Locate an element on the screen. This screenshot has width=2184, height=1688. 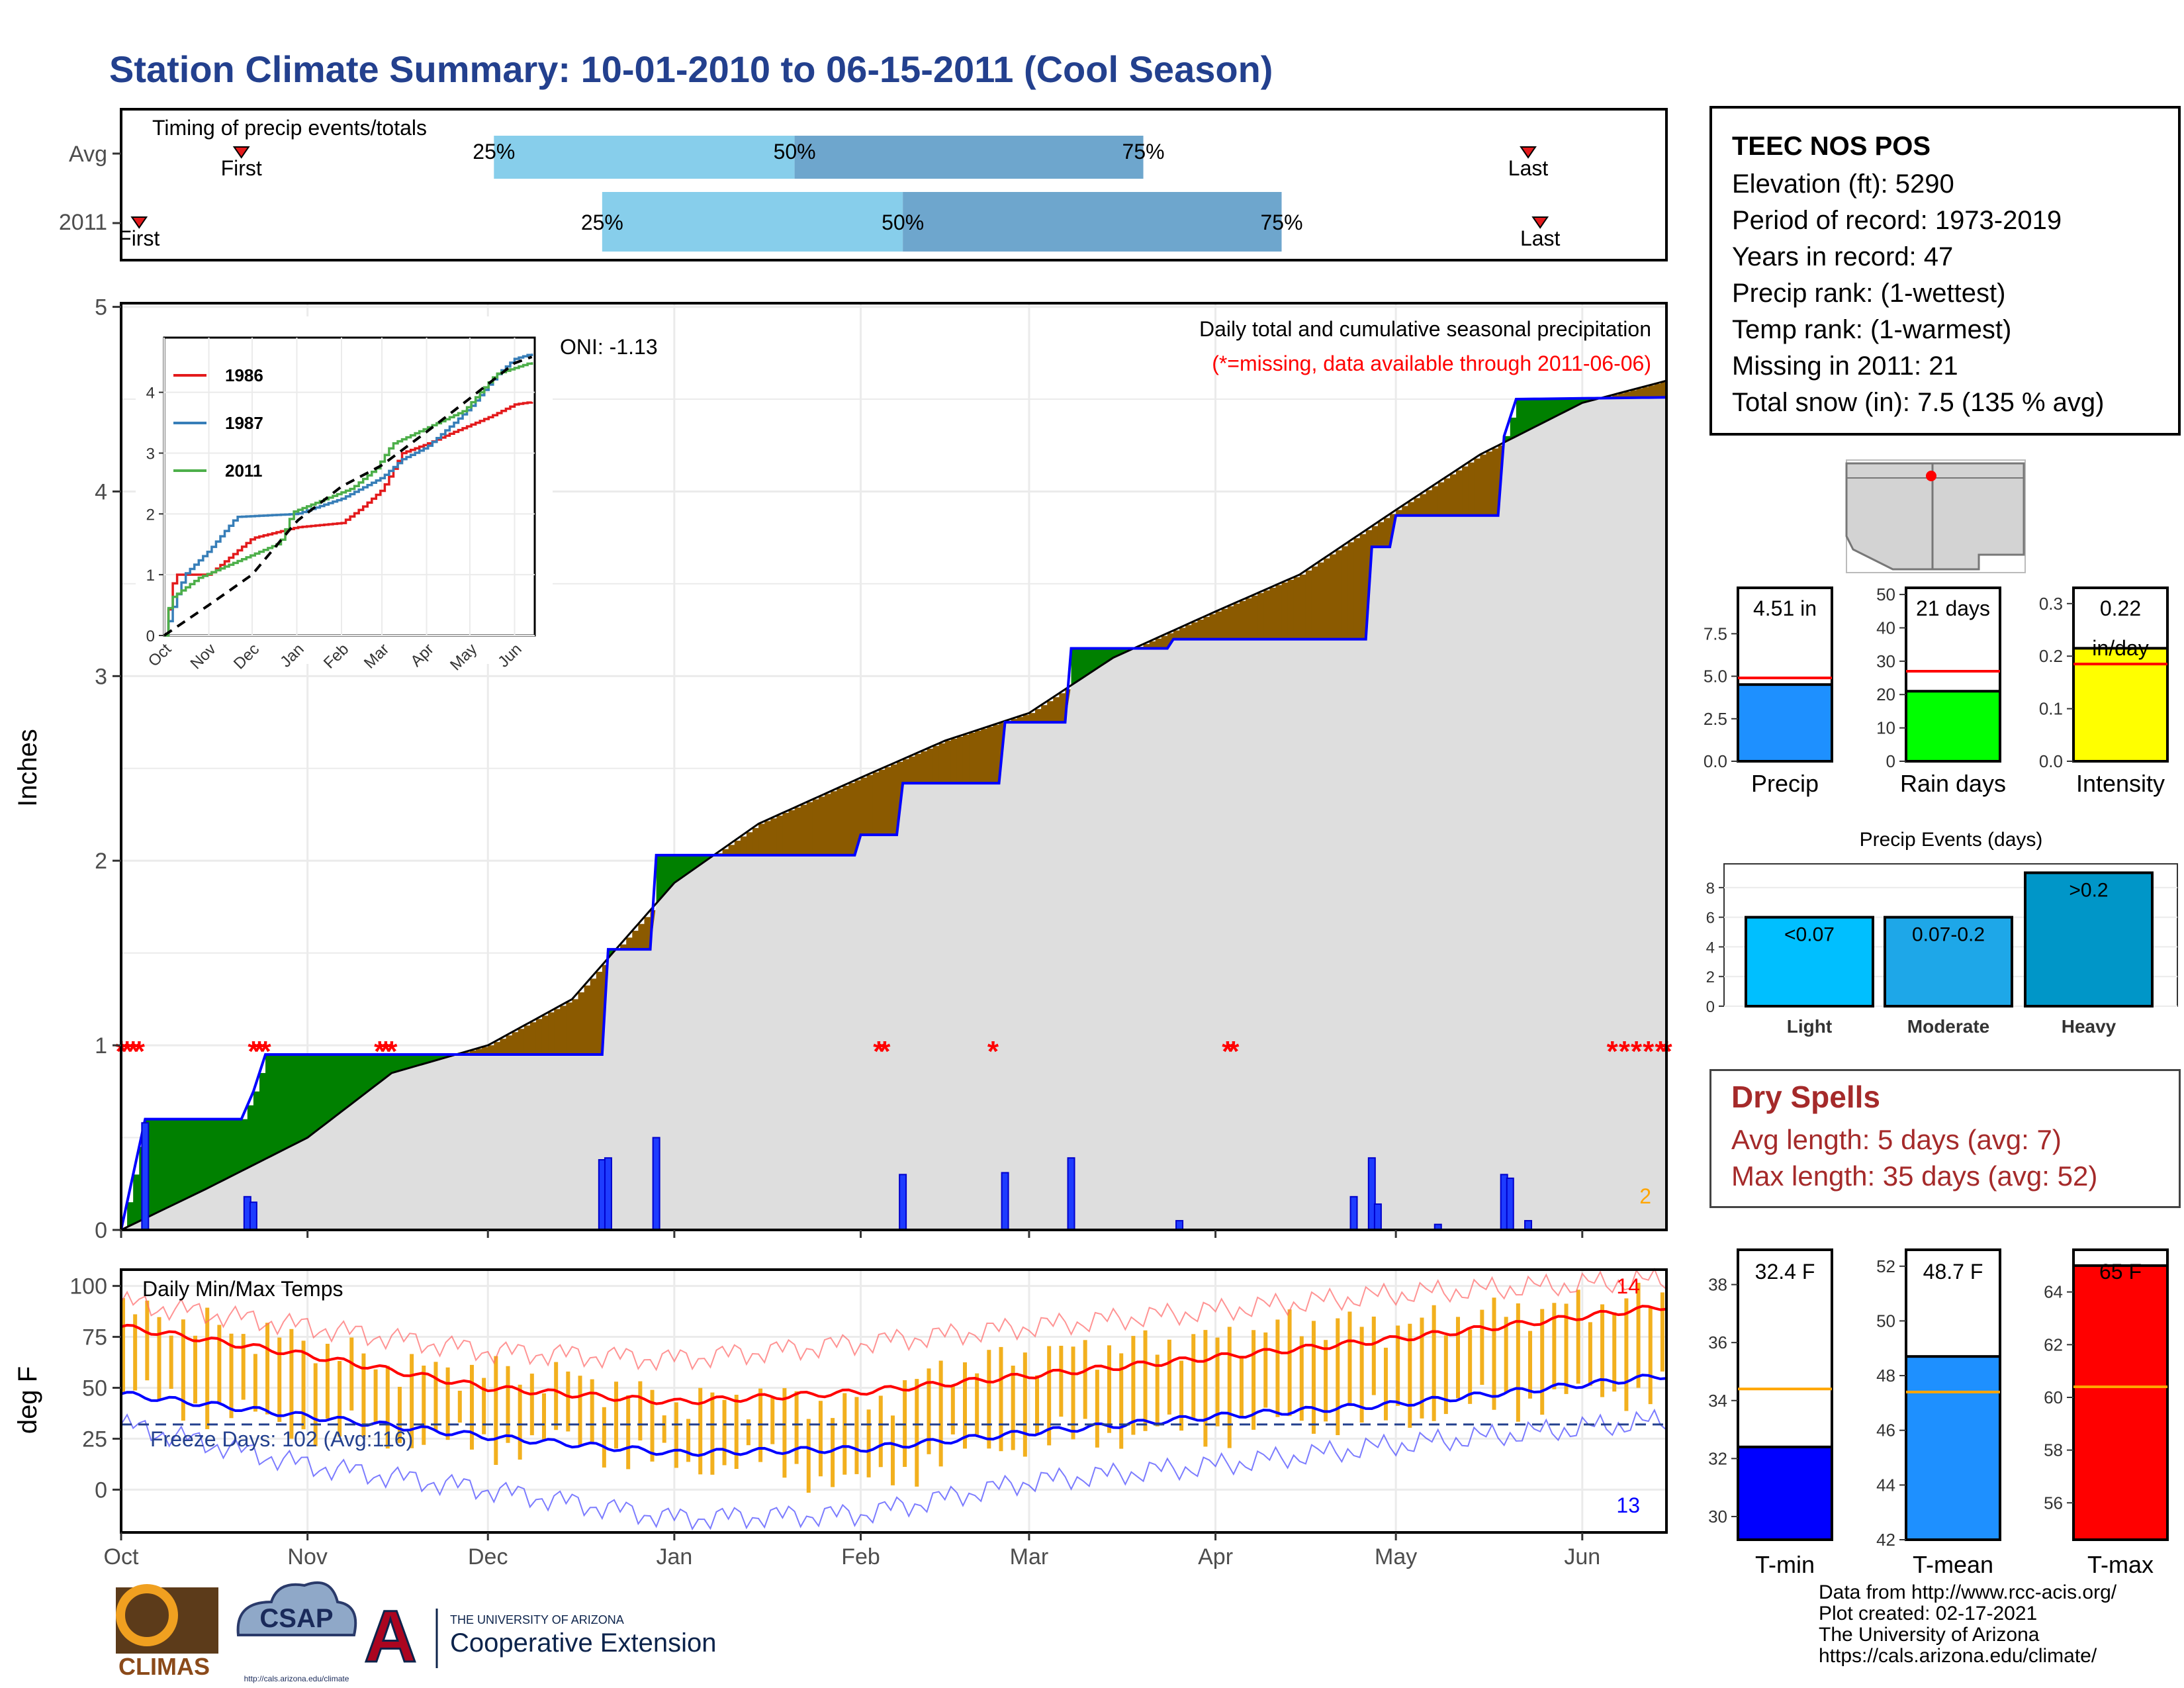
station-location-dot is located at coordinates (1931, 476).